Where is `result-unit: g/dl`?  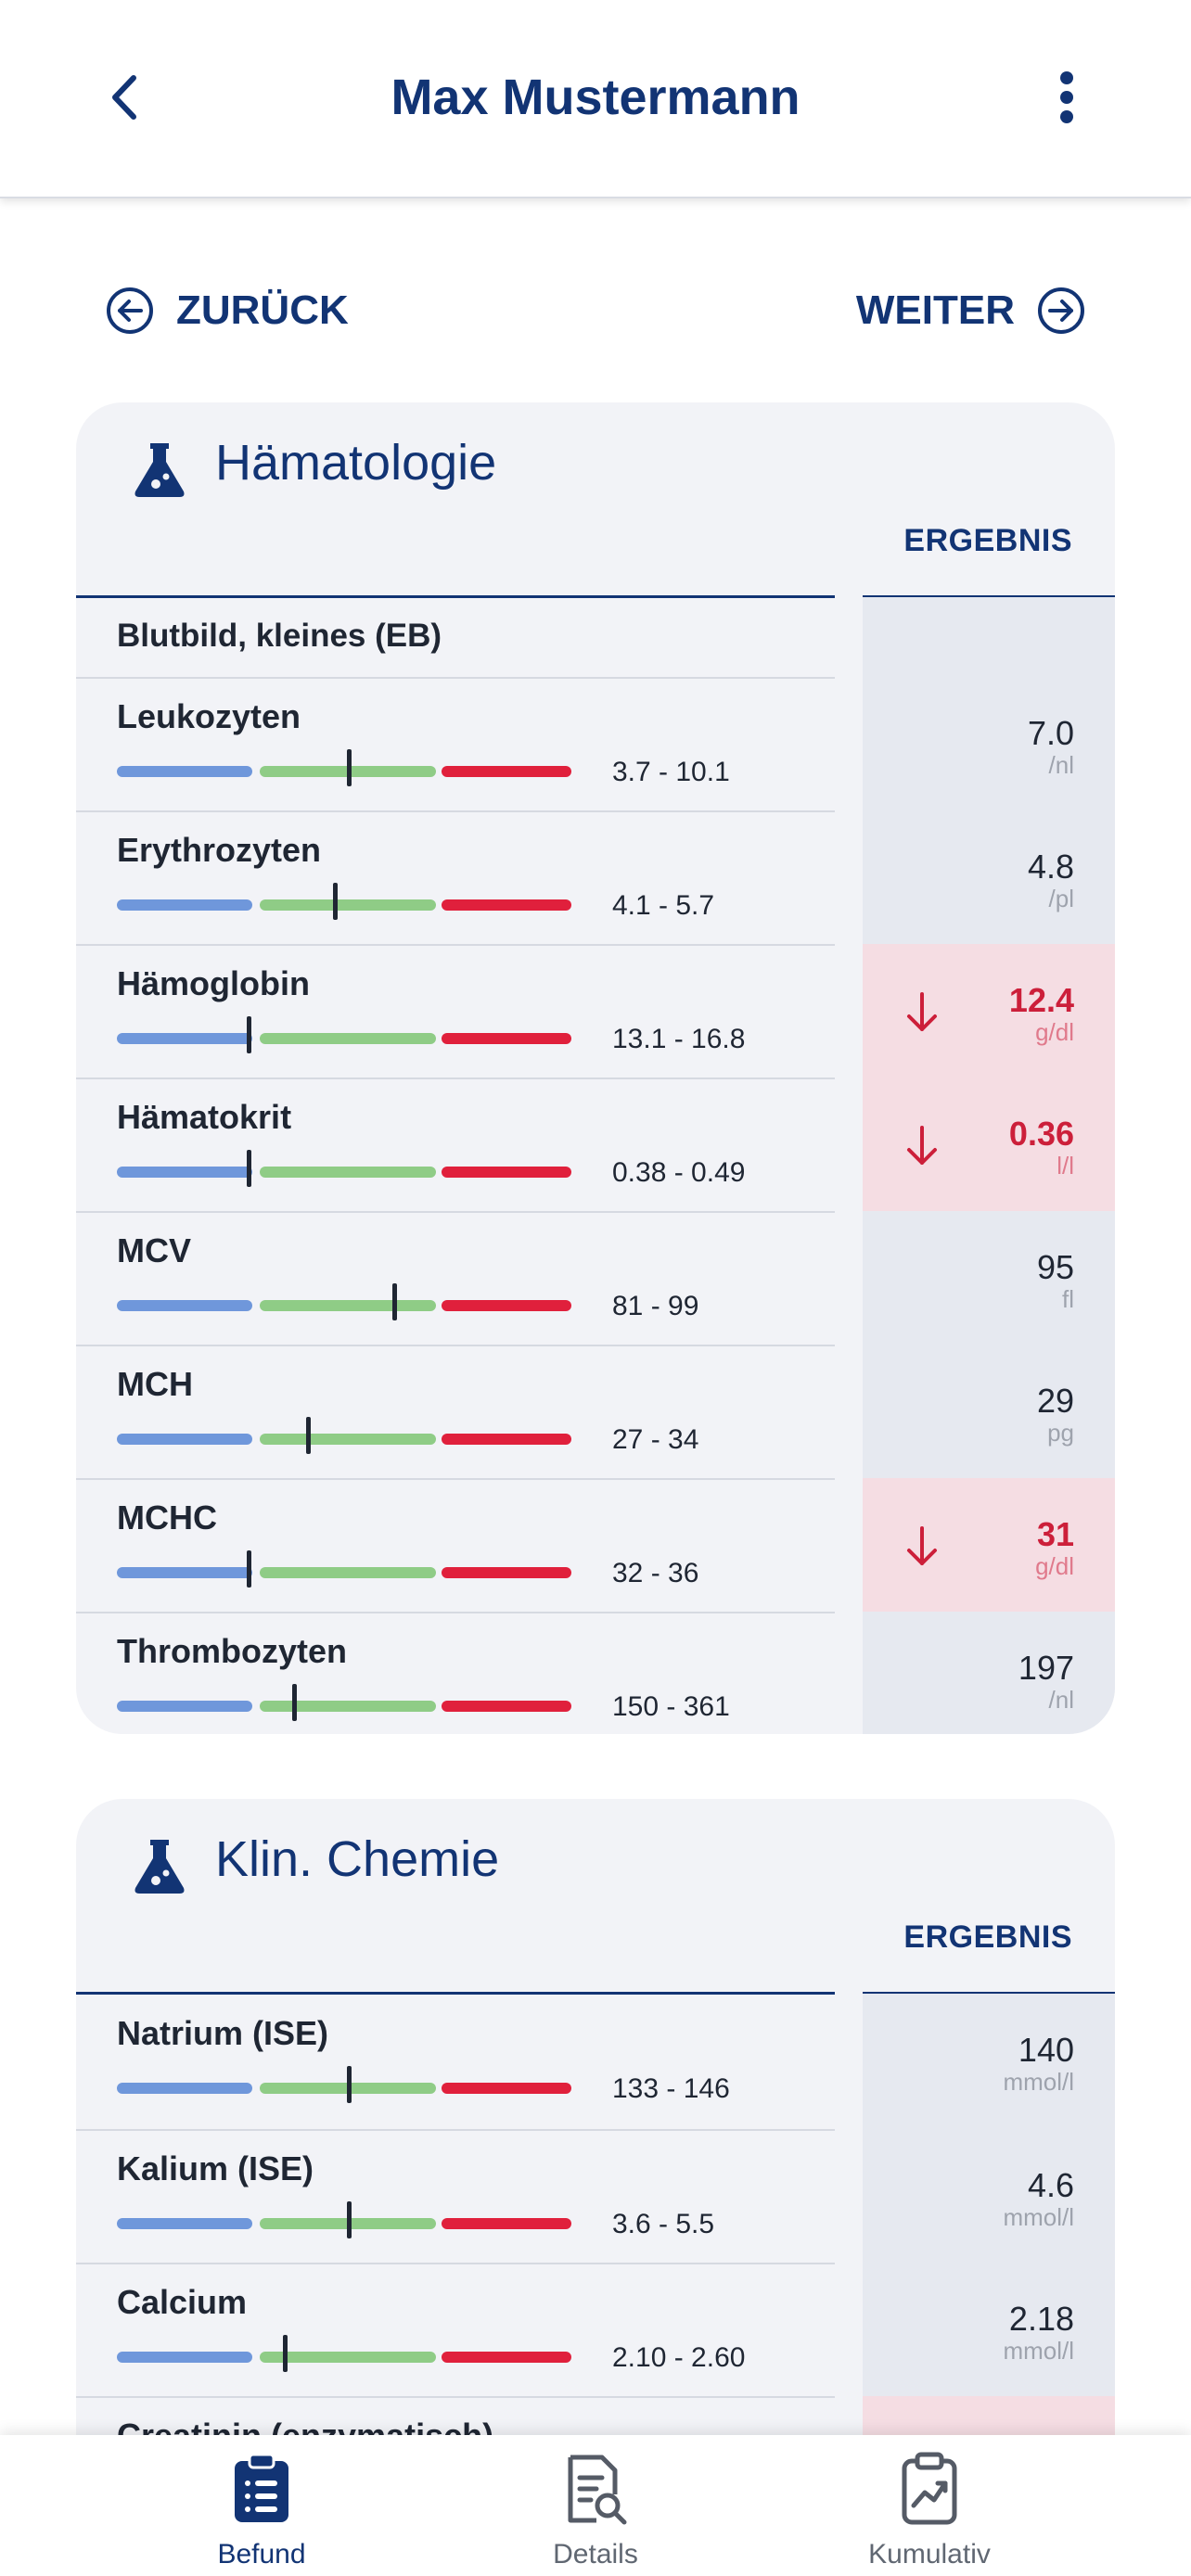
result-unit: g/dl is located at coordinates (1054, 1566).